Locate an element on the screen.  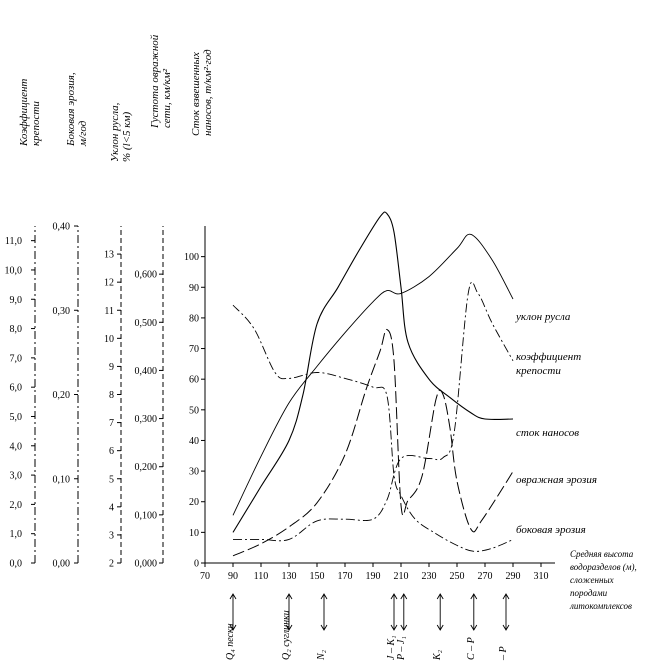
strength-tick-label: 6,0 is located at coordinates (16, 388).